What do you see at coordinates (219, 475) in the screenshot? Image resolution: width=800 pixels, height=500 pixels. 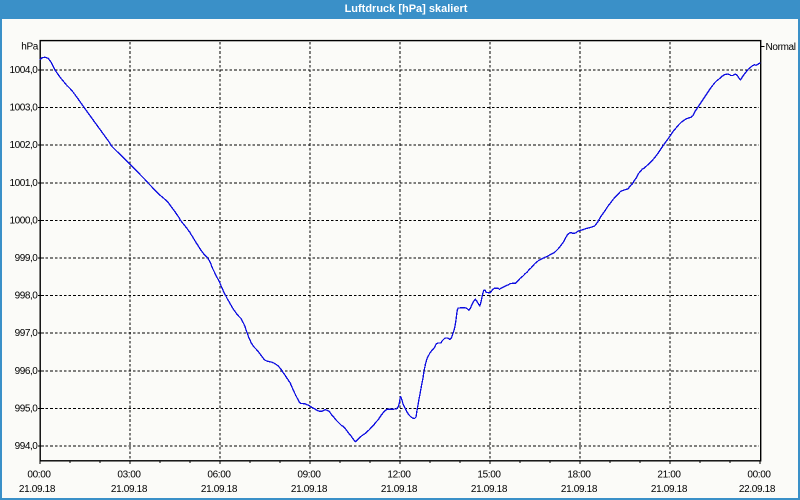 I see `svg-text: 06:00` at bounding box center [219, 475].